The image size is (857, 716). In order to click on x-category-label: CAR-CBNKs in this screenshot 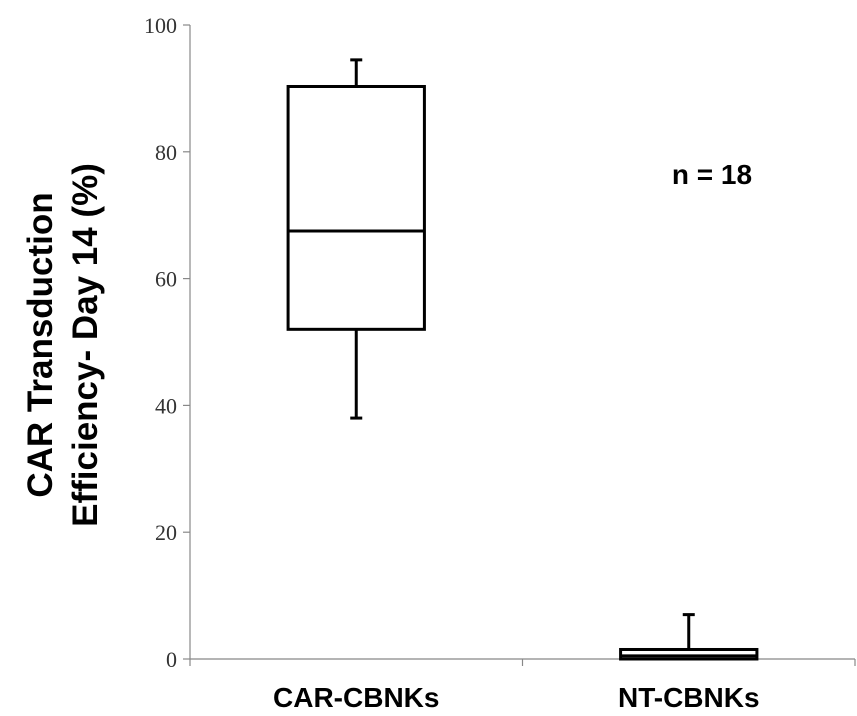, I will do `click(356, 697)`.